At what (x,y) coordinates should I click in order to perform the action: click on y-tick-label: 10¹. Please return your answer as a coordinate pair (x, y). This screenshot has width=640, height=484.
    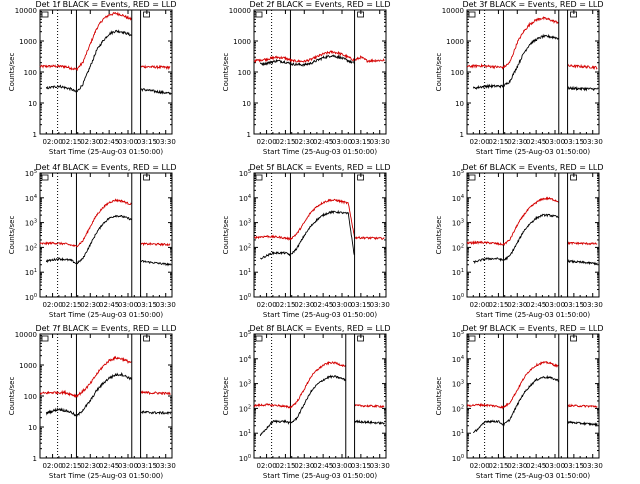
    Looking at the image, I should click on (458, 272).